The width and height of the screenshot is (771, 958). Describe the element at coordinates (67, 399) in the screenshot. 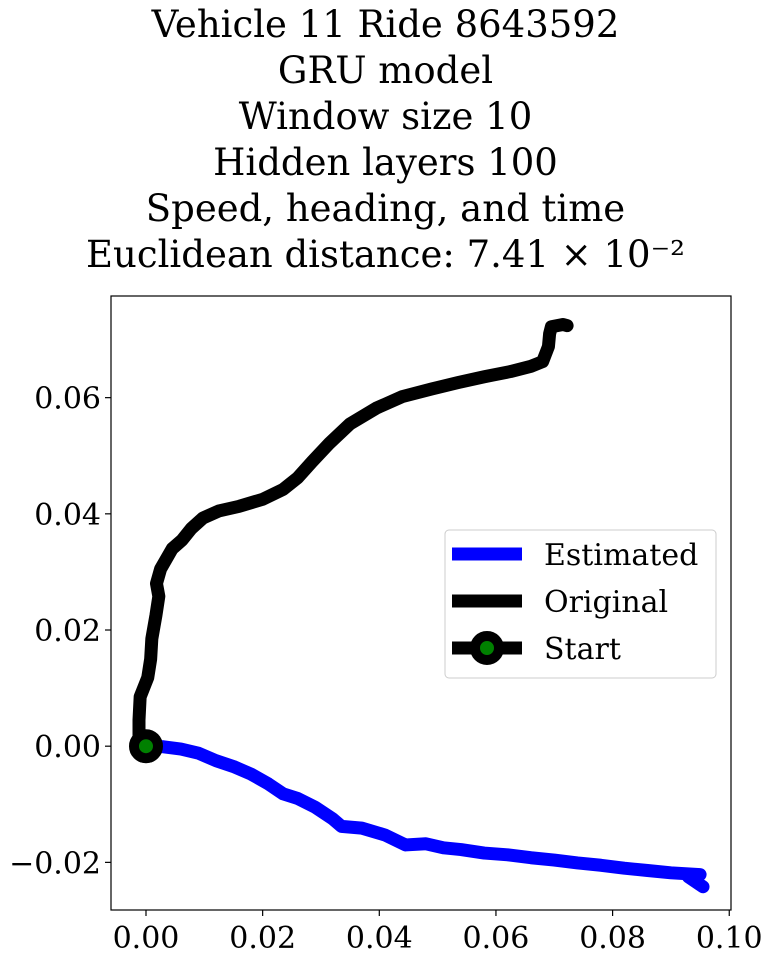

I see `y-tick-label: 0.06` at that location.